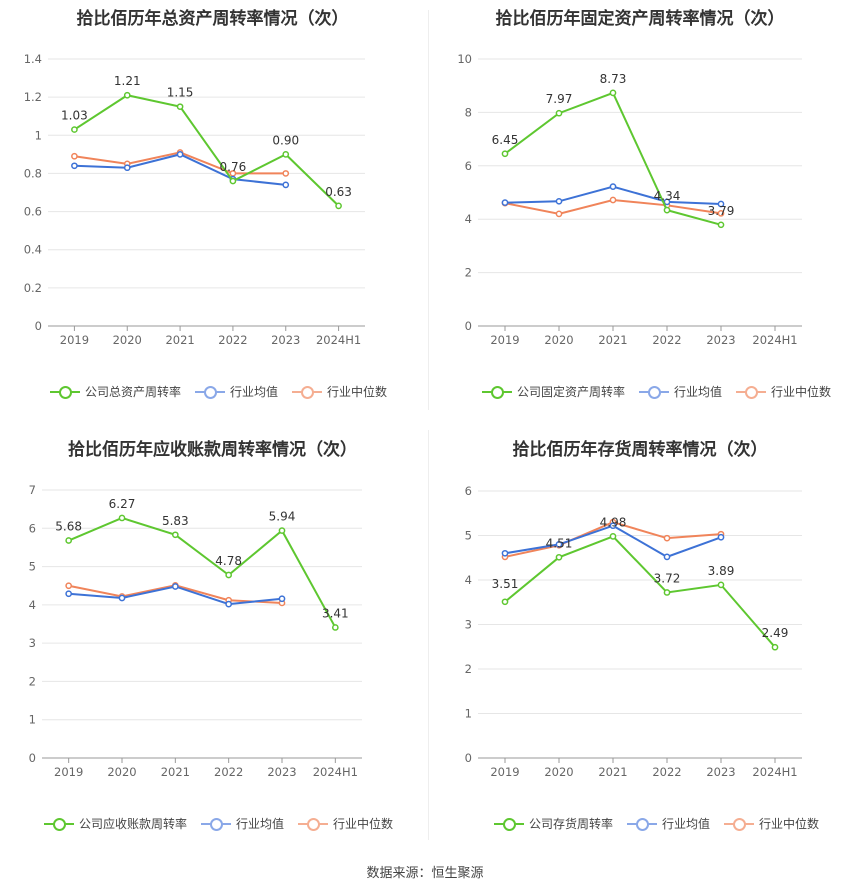 The image size is (850, 891). Describe the element at coordinates (721, 571) in the screenshot. I see `data-label: 3.89` at that location.